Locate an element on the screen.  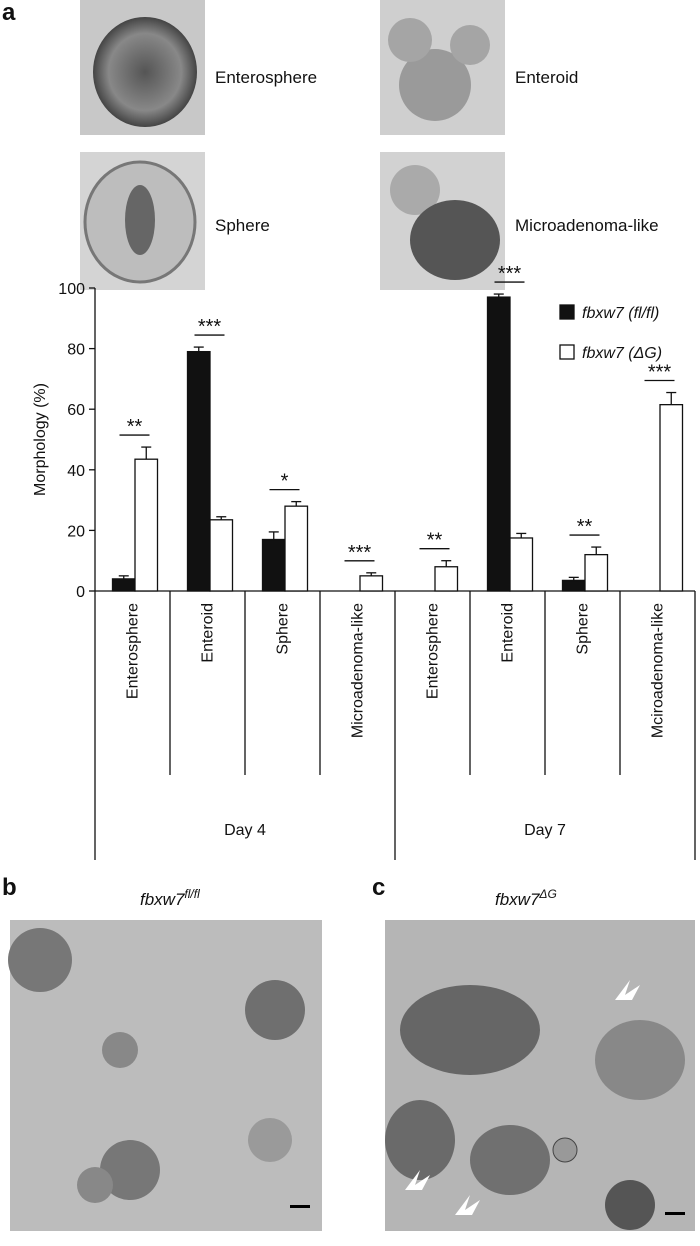
y-tick-label: 20 is located at coordinates (76, 531).